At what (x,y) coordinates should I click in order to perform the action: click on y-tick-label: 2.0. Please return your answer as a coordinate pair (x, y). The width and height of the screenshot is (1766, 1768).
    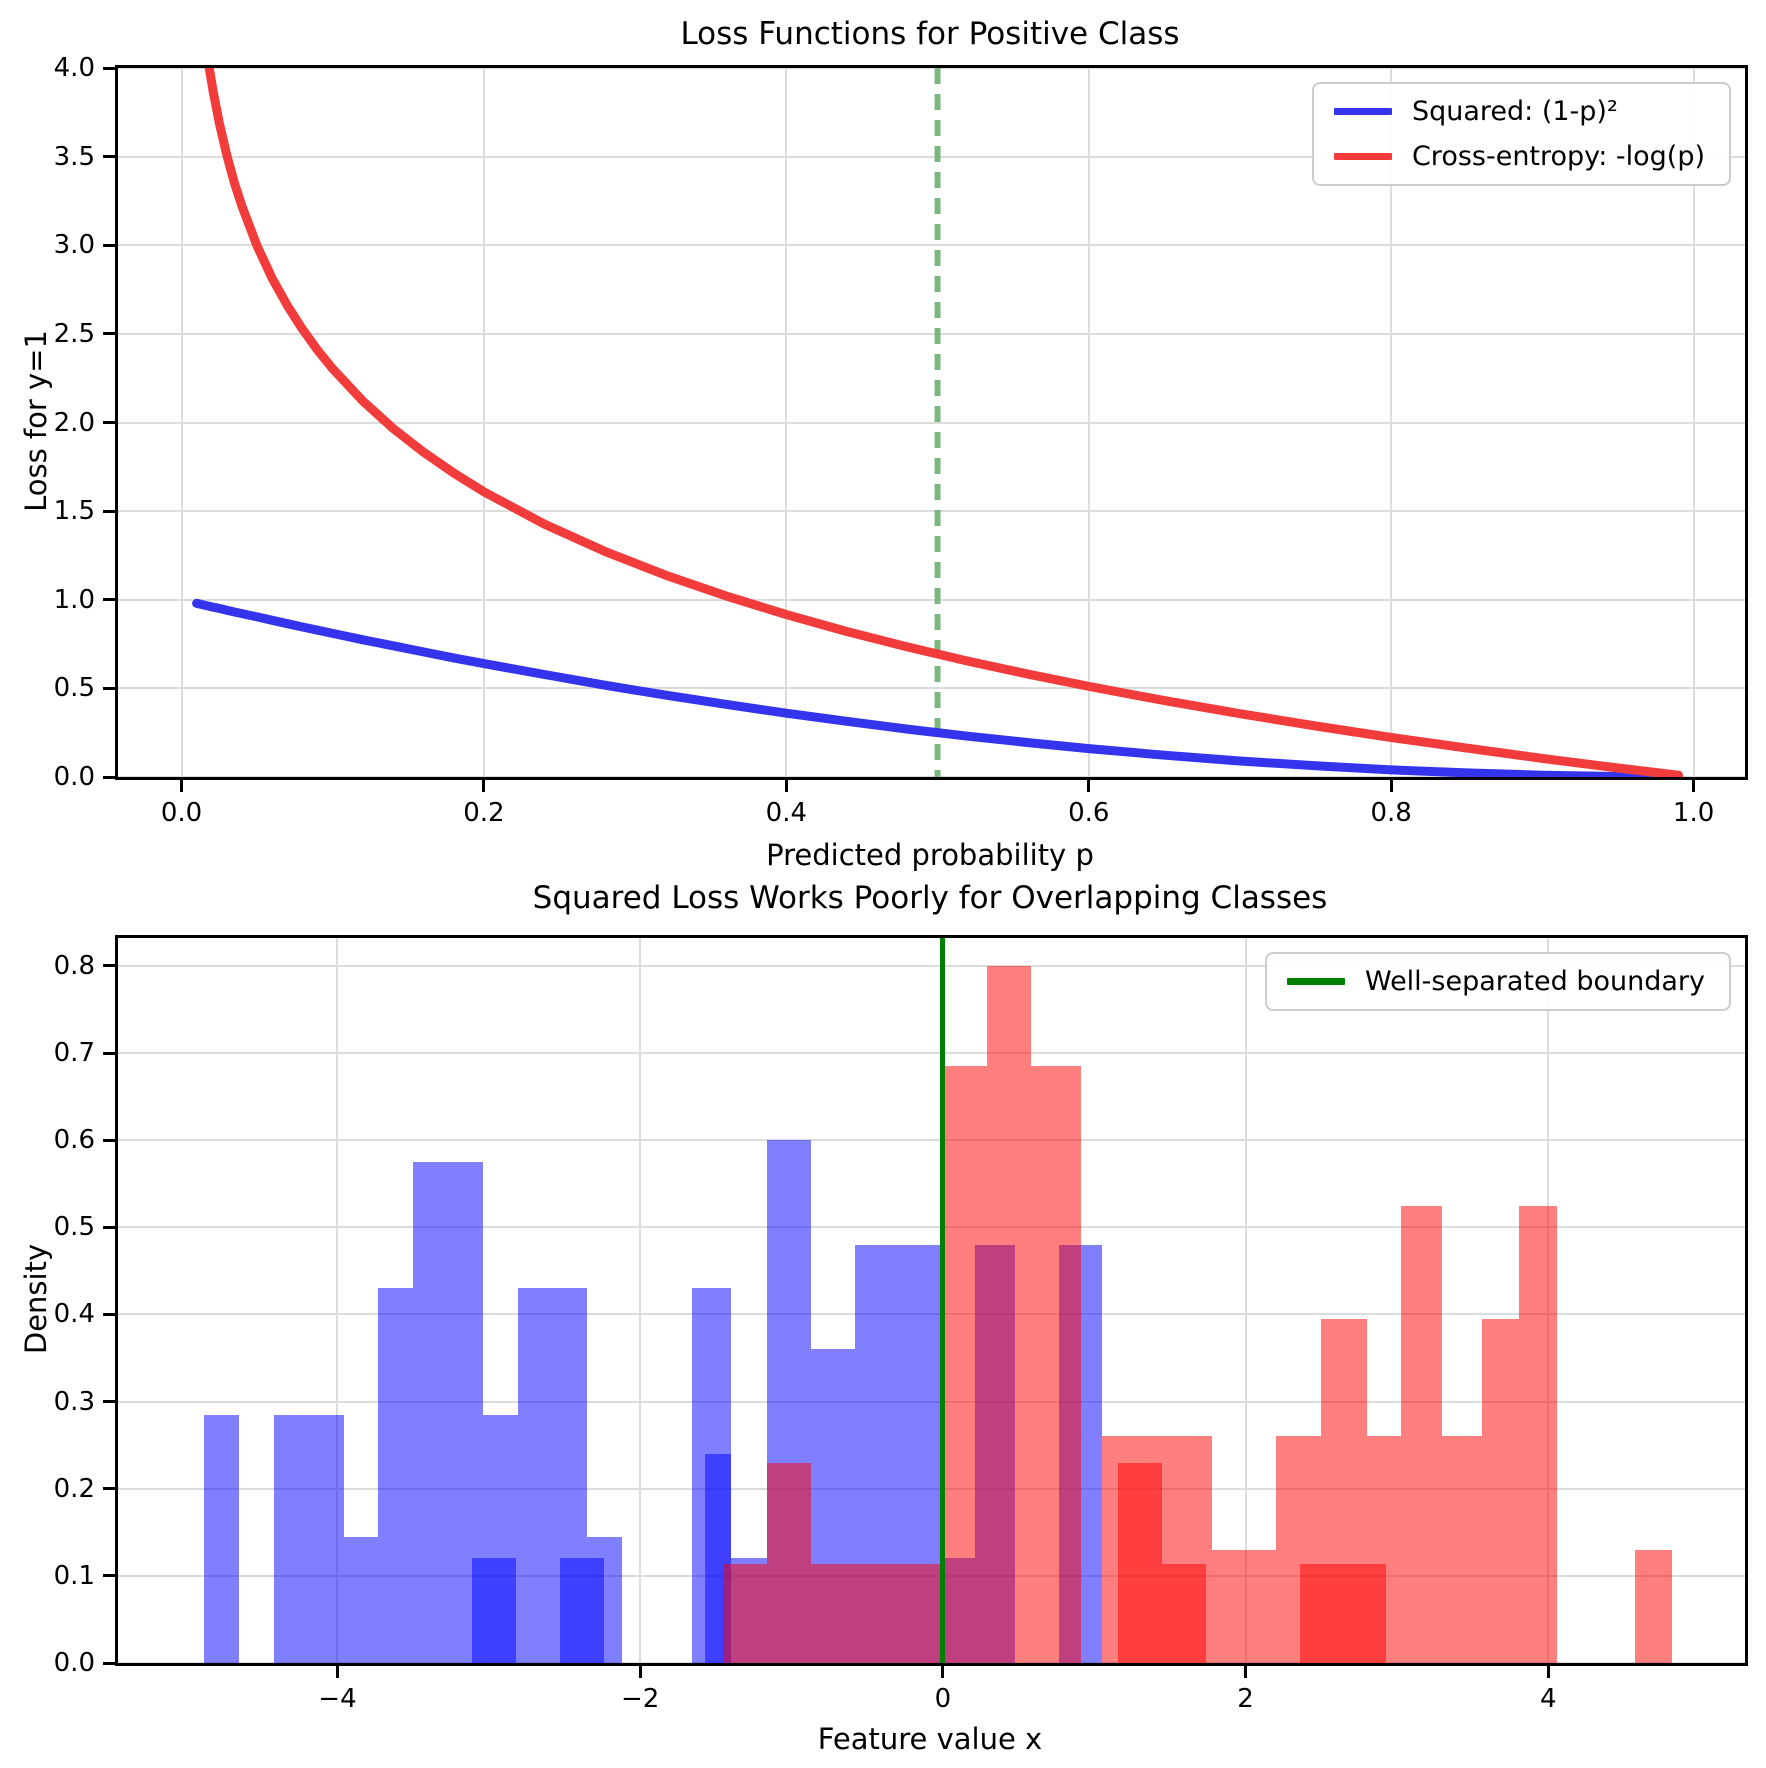
    Looking at the image, I should click on (74, 422).